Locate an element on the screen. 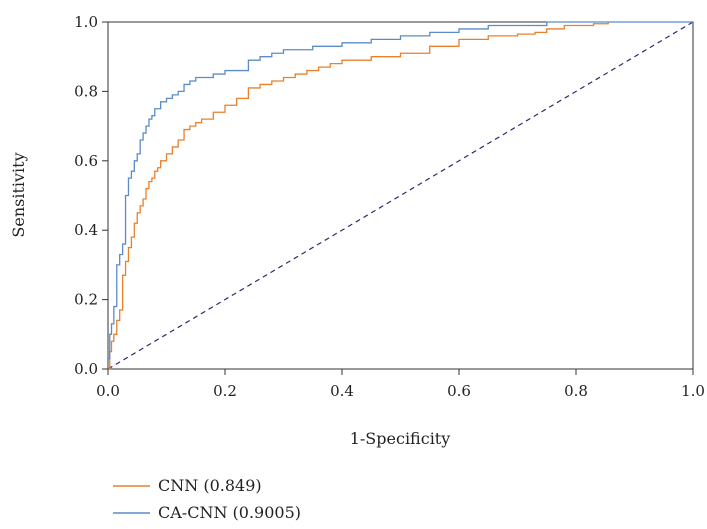 The width and height of the screenshot is (707, 529). x-tick-label: 0.8 is located at coordinates (576, 391).